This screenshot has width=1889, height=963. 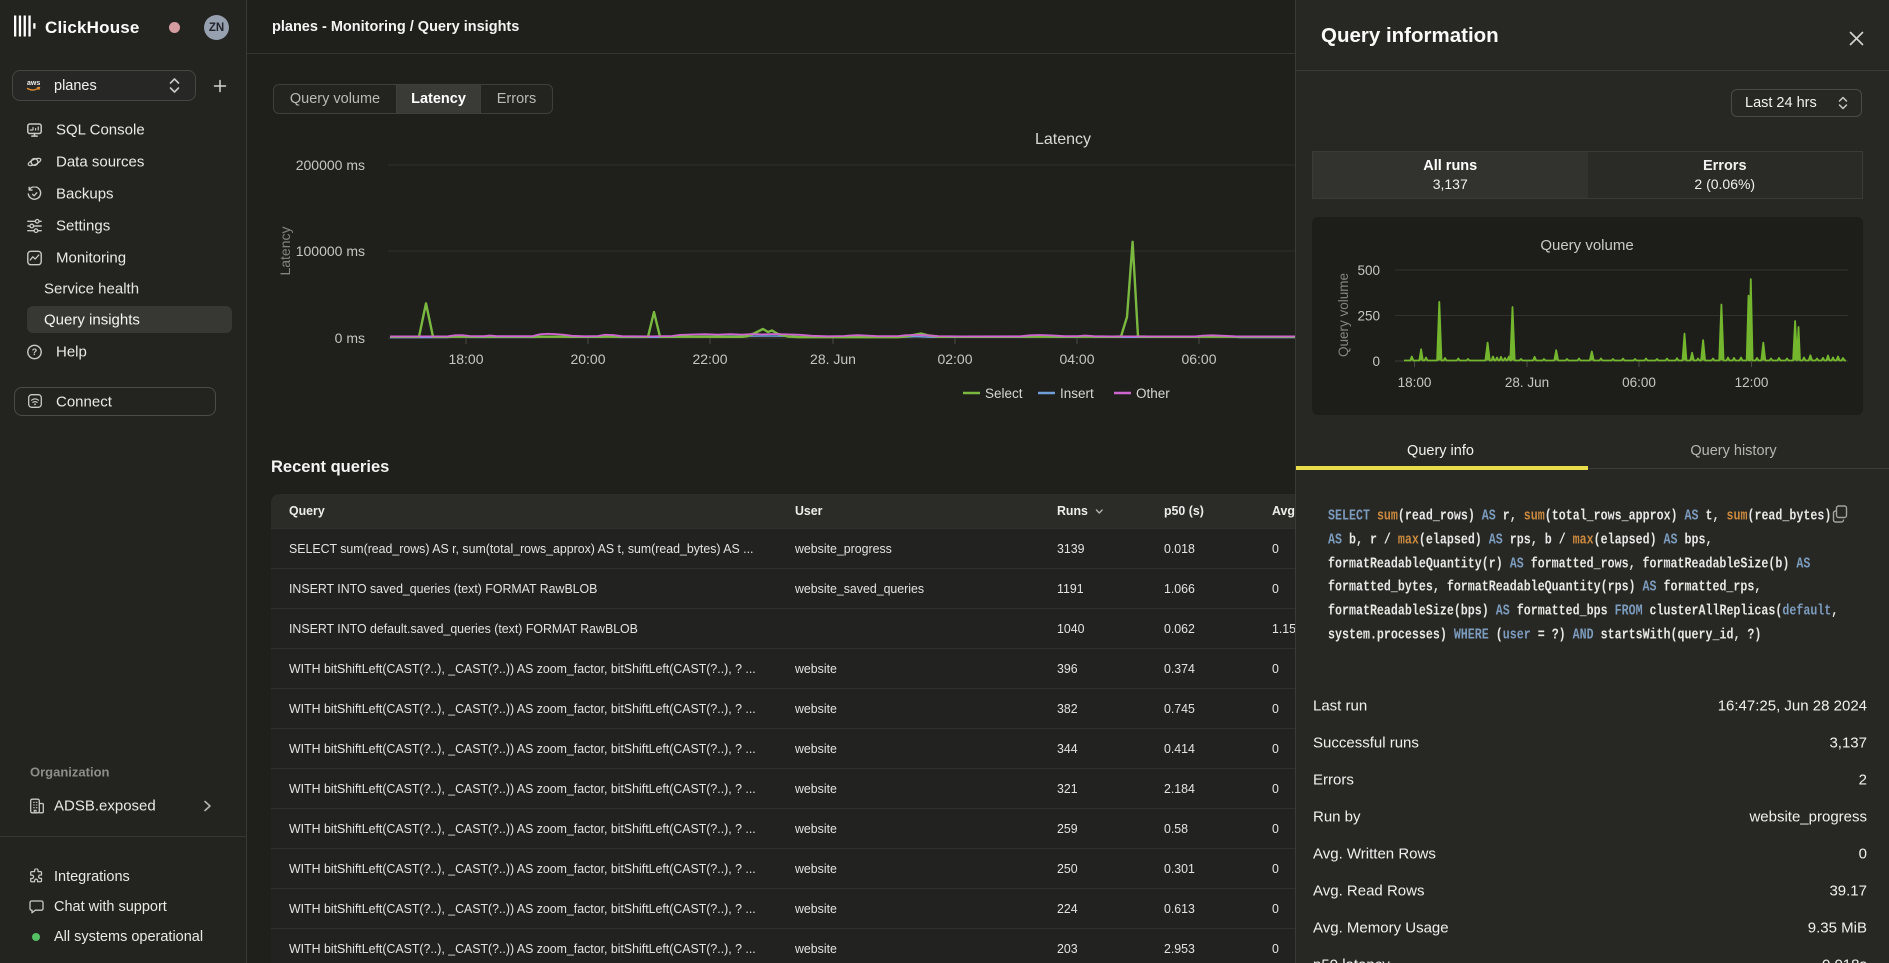 What do you see at coordinates (587, 359) in the screenshot?
I see `svg-text: 20:00` at bounding box center [587, 359].